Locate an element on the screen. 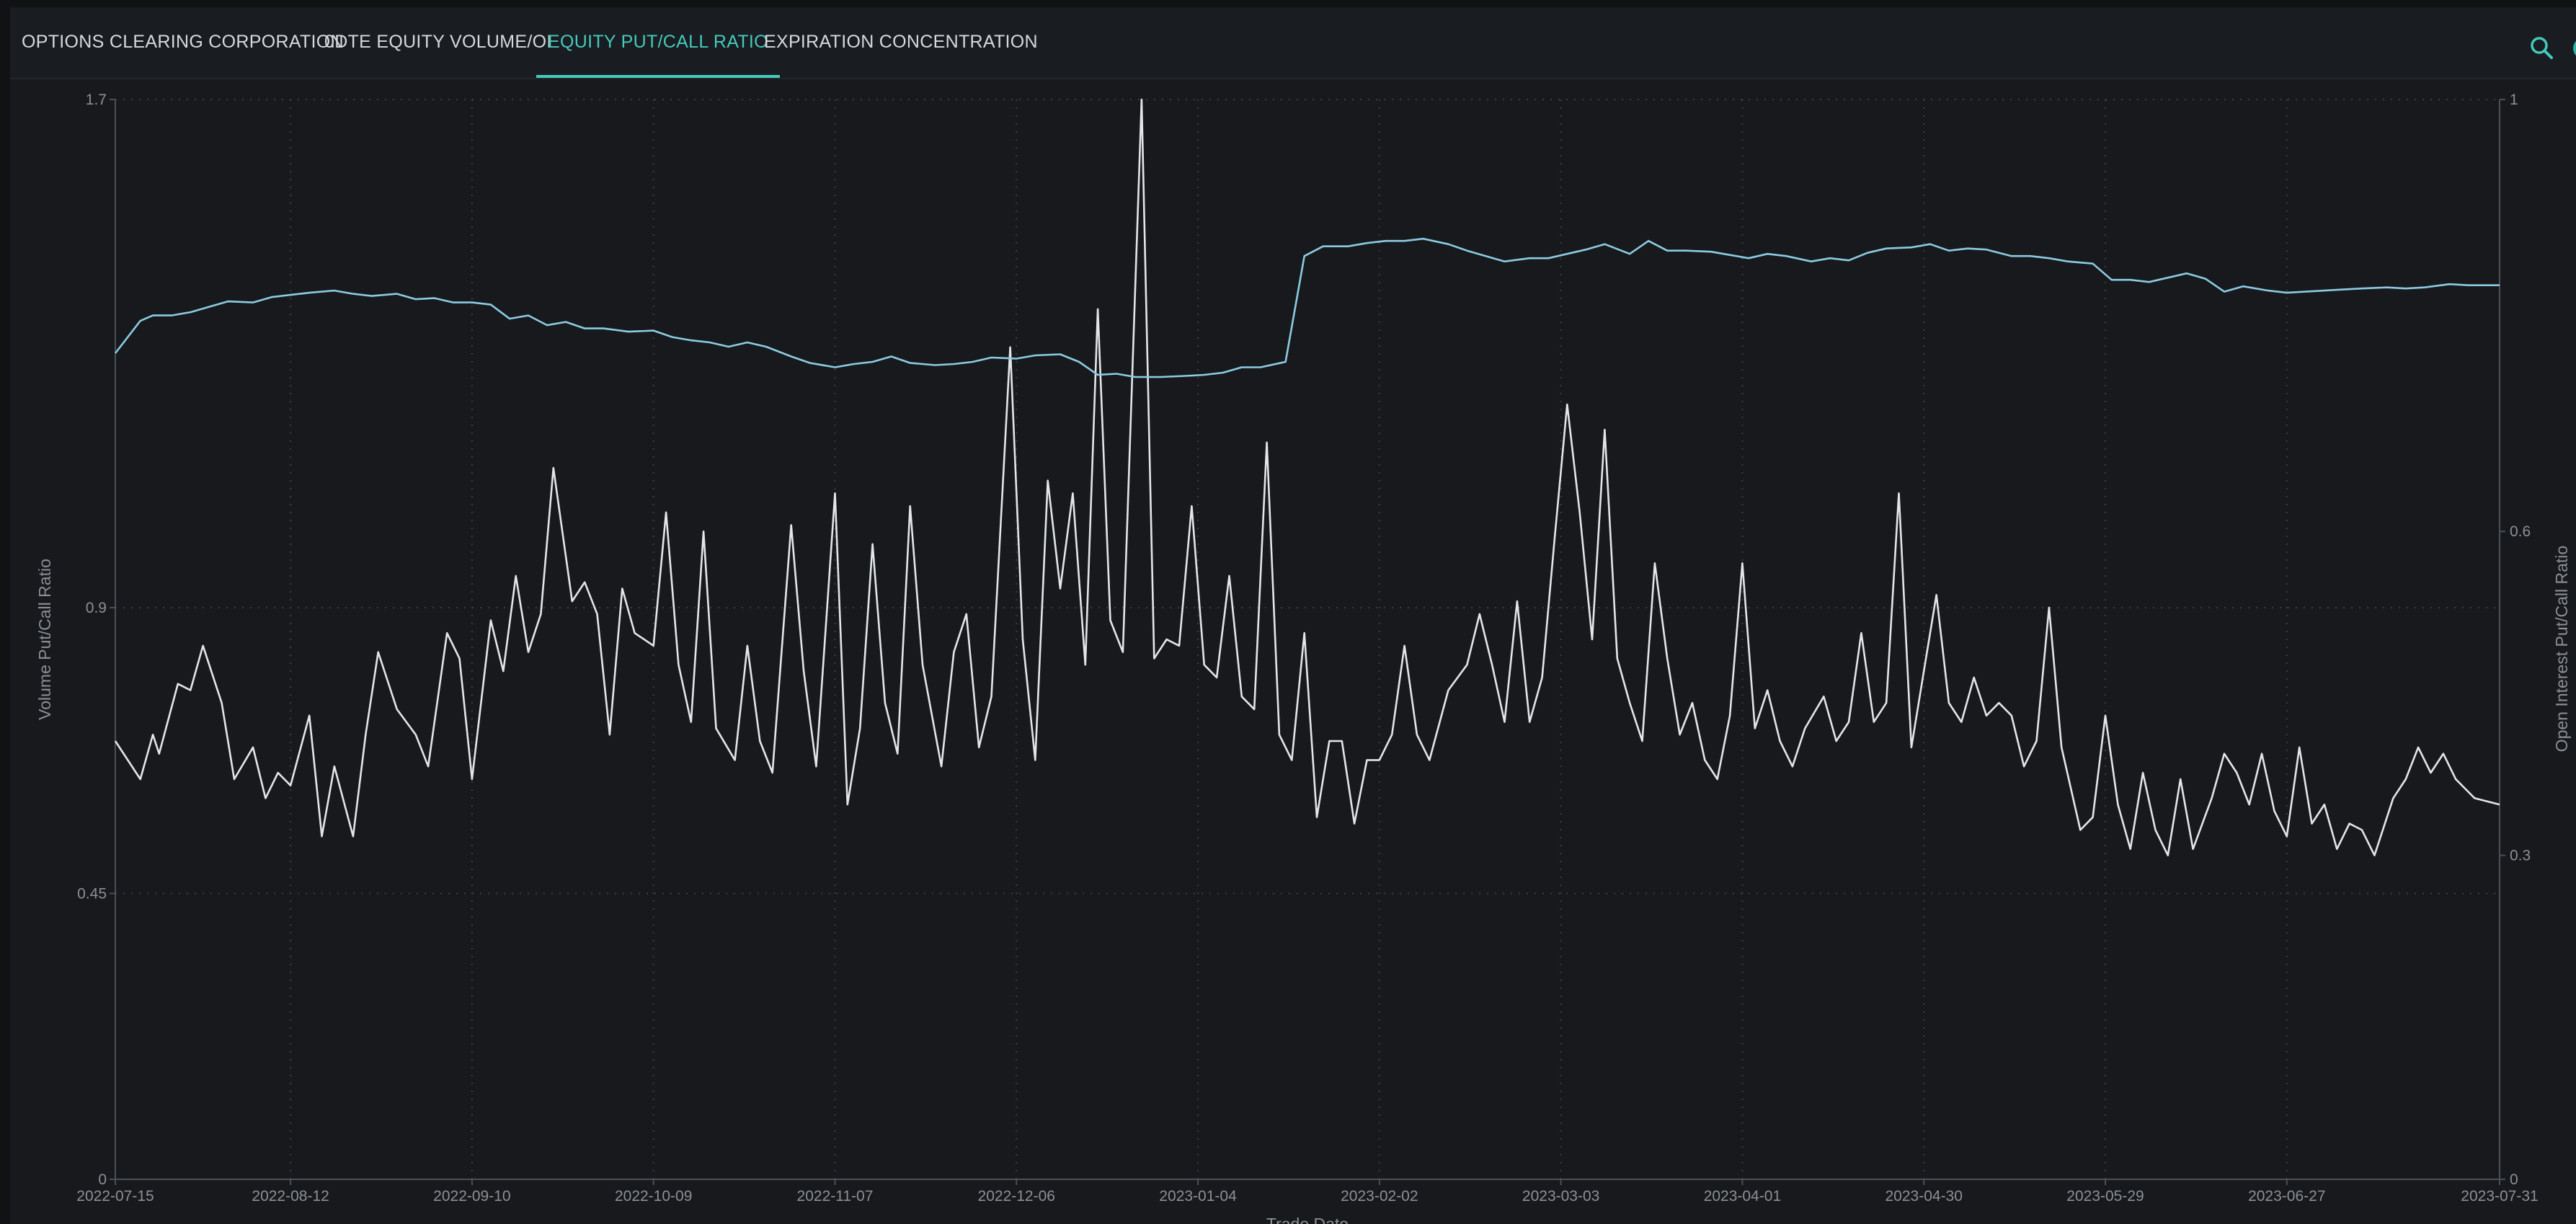 The width and height of the screenshot is (2576, 1224). tab-options-clearing-corporation: OPTIONS CLEARING CORPORATION is located at coordinates (183, 41).